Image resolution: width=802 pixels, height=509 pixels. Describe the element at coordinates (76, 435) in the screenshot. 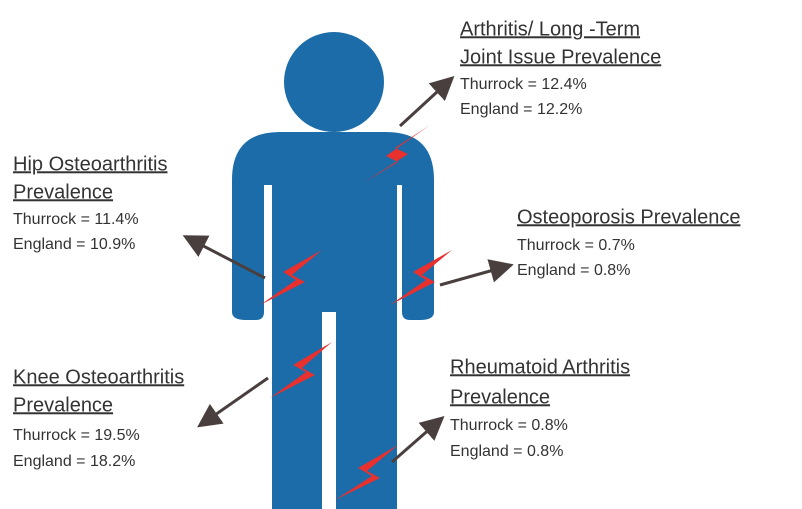

I see `callout-value: Thurrock = 19.5%` at that location.